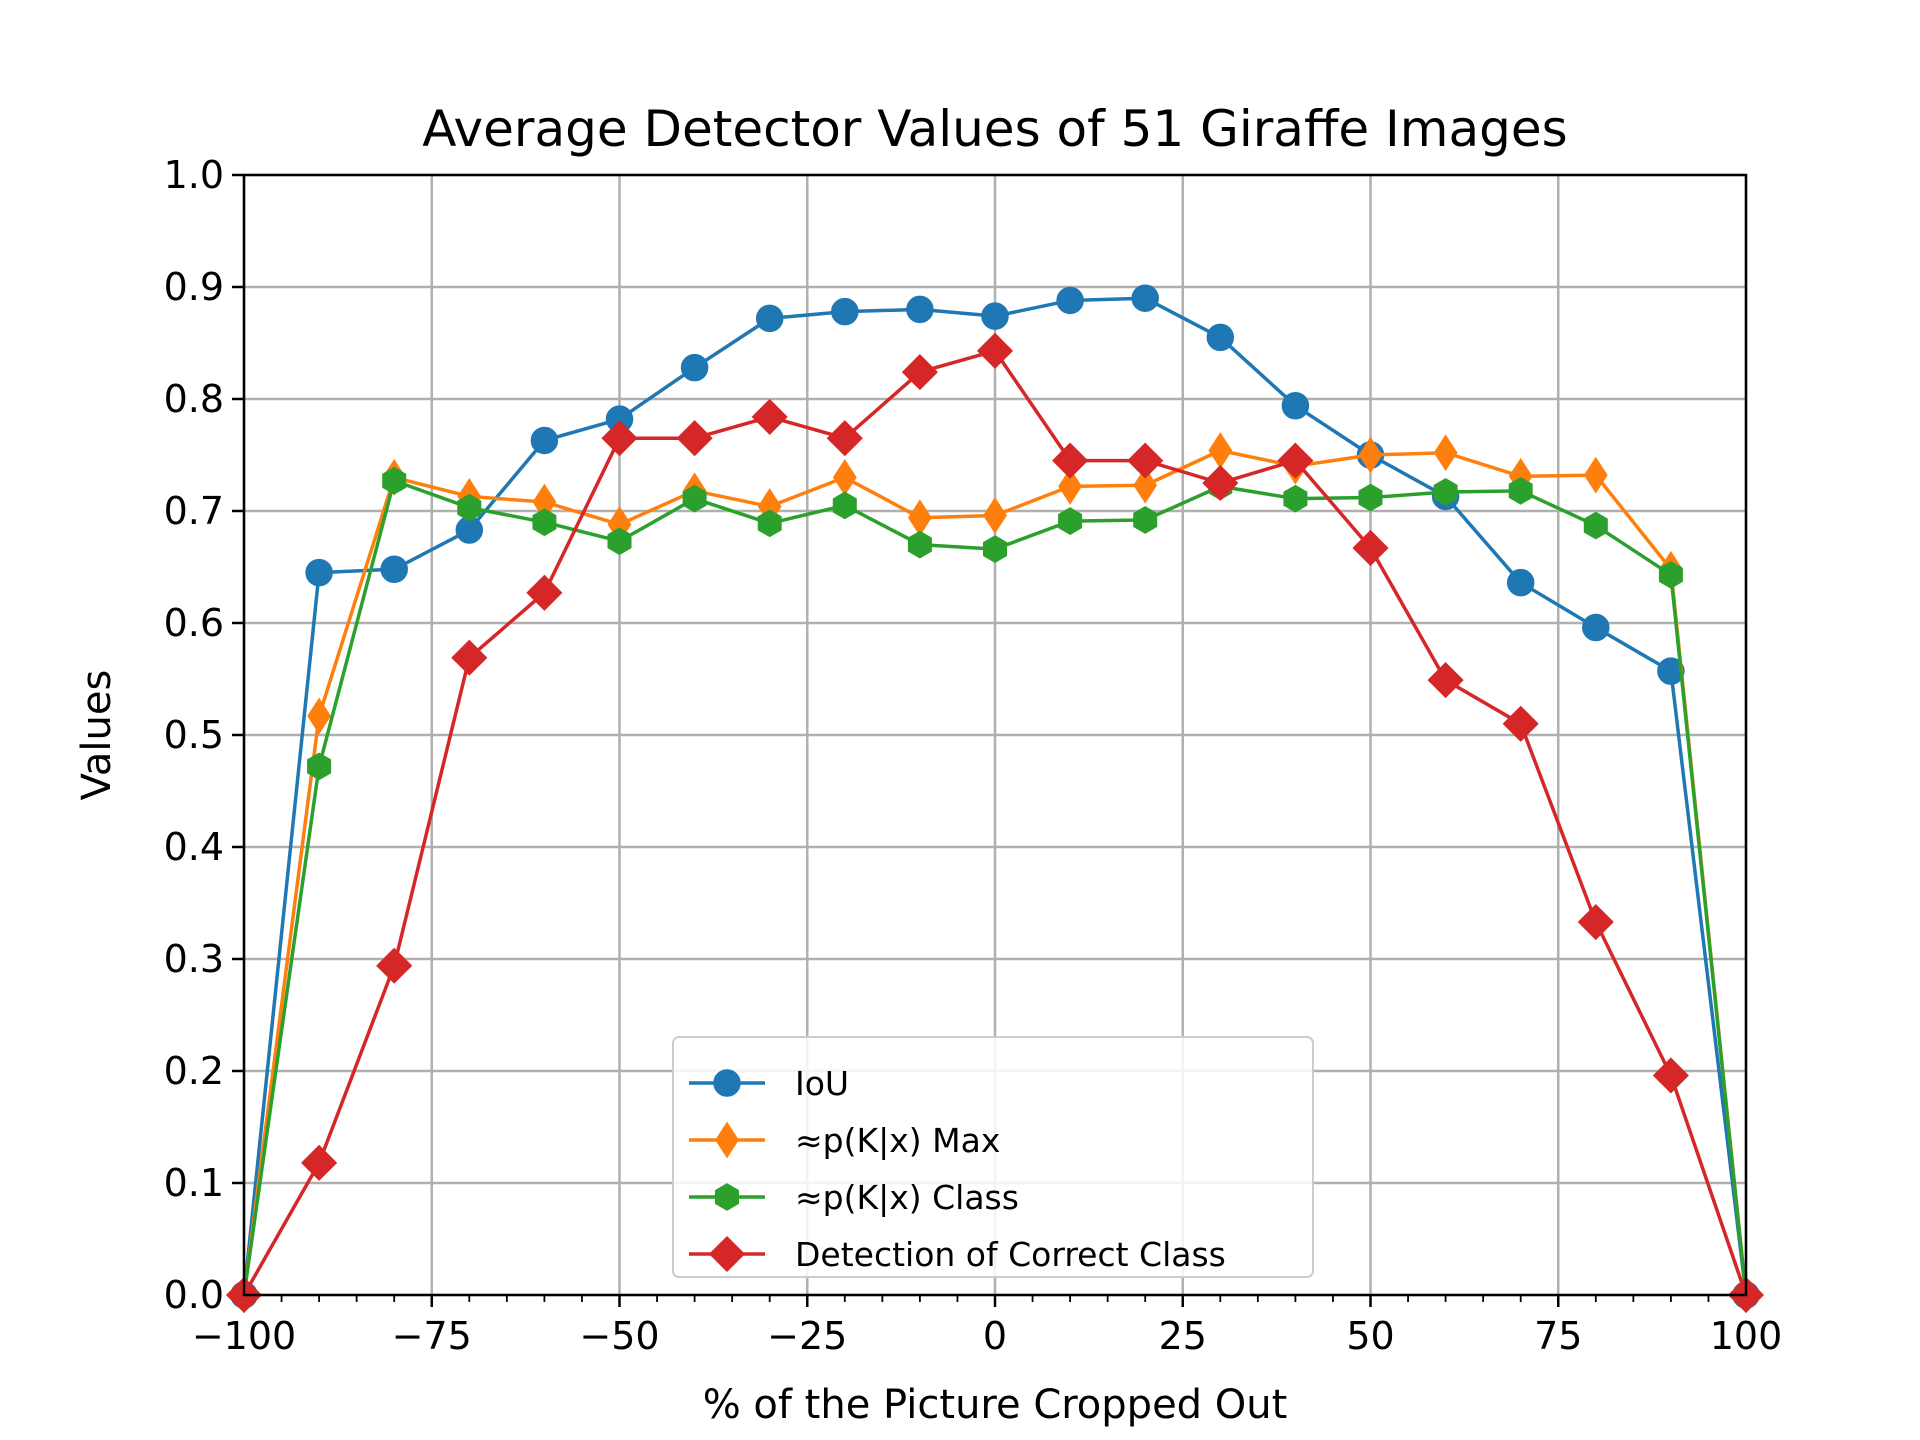 The image size is (1920, 1440). What do you see at coordinates (194, 1295) in the screenshot?
I see `y-tick-label: 0.0` at bounding box center [194, 1295].